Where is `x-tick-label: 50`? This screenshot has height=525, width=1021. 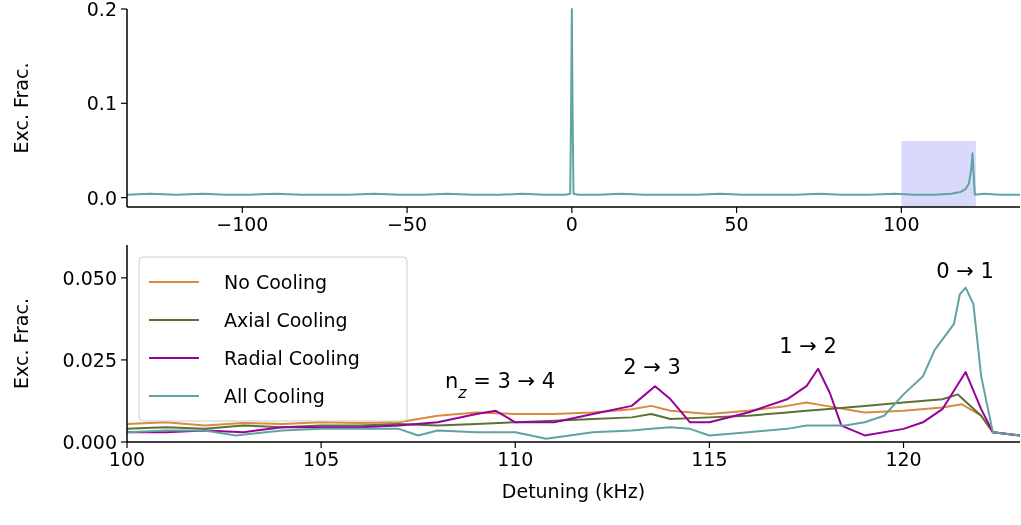 x-tick-label: 50 is located at coordinates (736, 224).